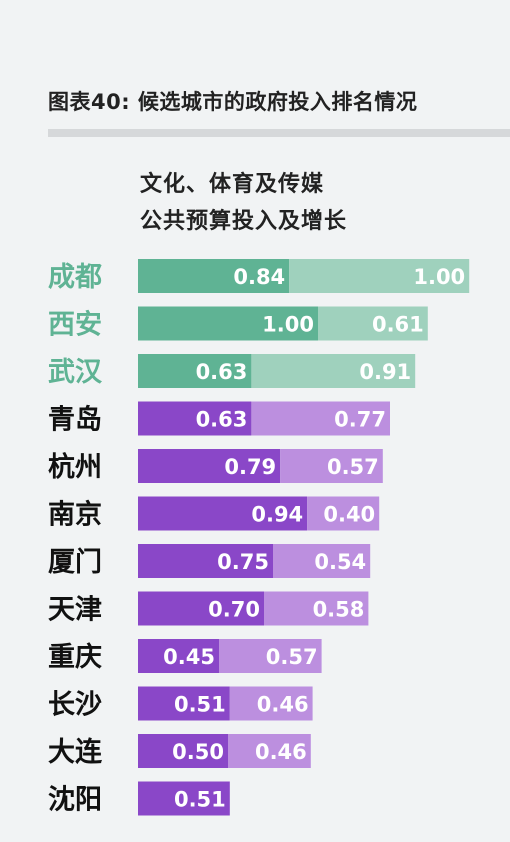  What do you see at coordinates (198, 752) in the screenshot?
I see `data-label: 0.50` at bounding box center [198, 752].